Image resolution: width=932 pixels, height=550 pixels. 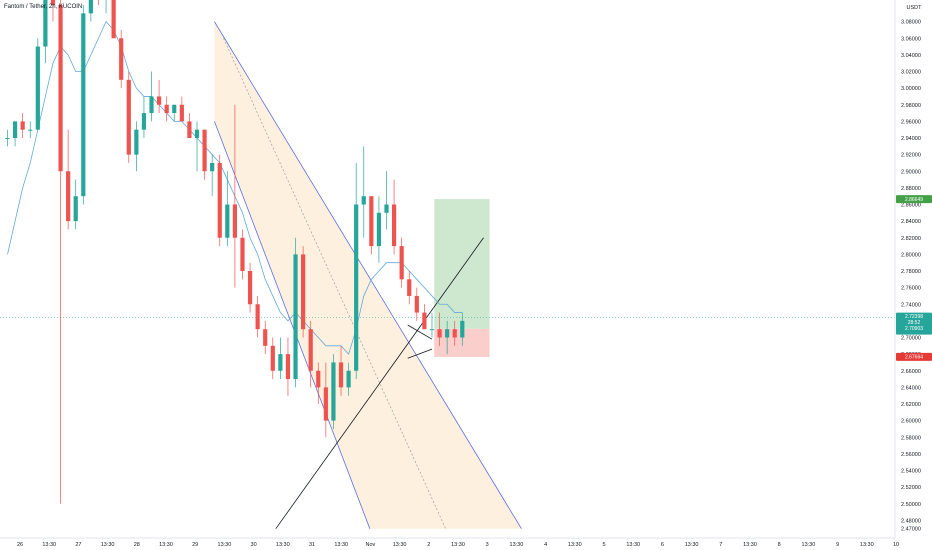 I want to click on y-tick-label: 2.88000, so click(x=911, y=189).